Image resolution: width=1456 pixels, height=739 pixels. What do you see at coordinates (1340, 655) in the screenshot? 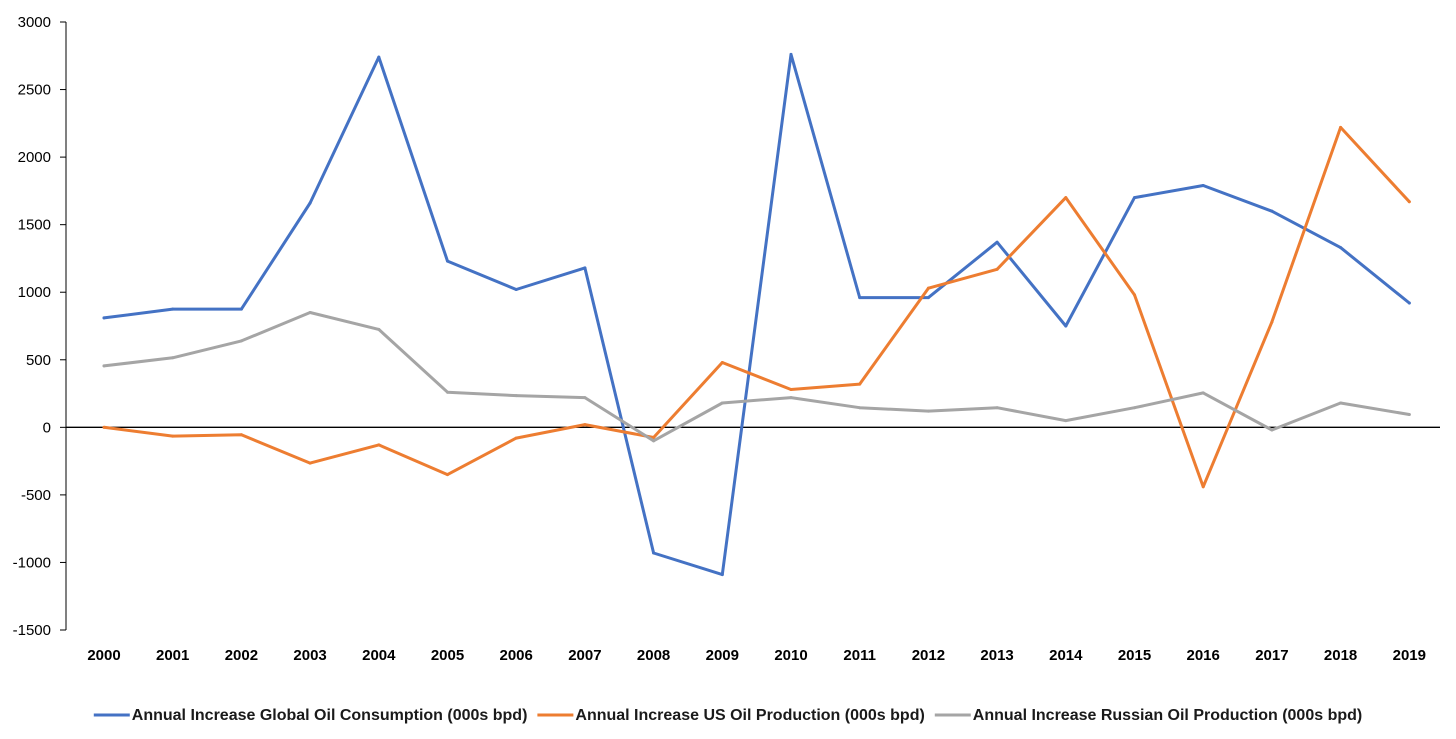
I see `x-tick-label: 2018` at bounding box center [1340, 655].